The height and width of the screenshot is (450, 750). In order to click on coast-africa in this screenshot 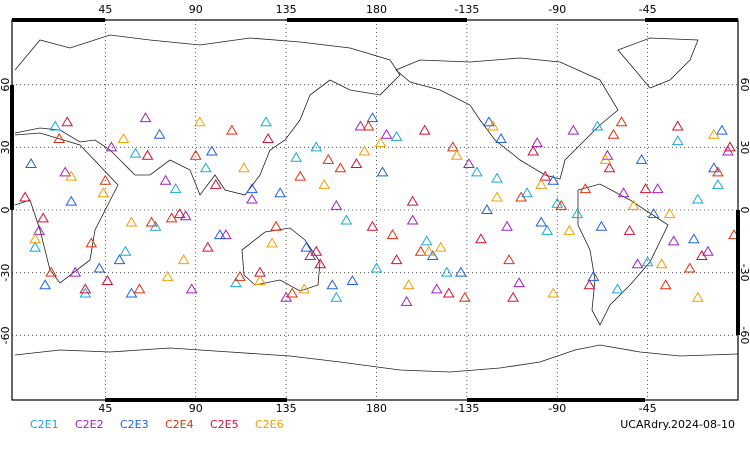, I will do `click(66, 208)`.